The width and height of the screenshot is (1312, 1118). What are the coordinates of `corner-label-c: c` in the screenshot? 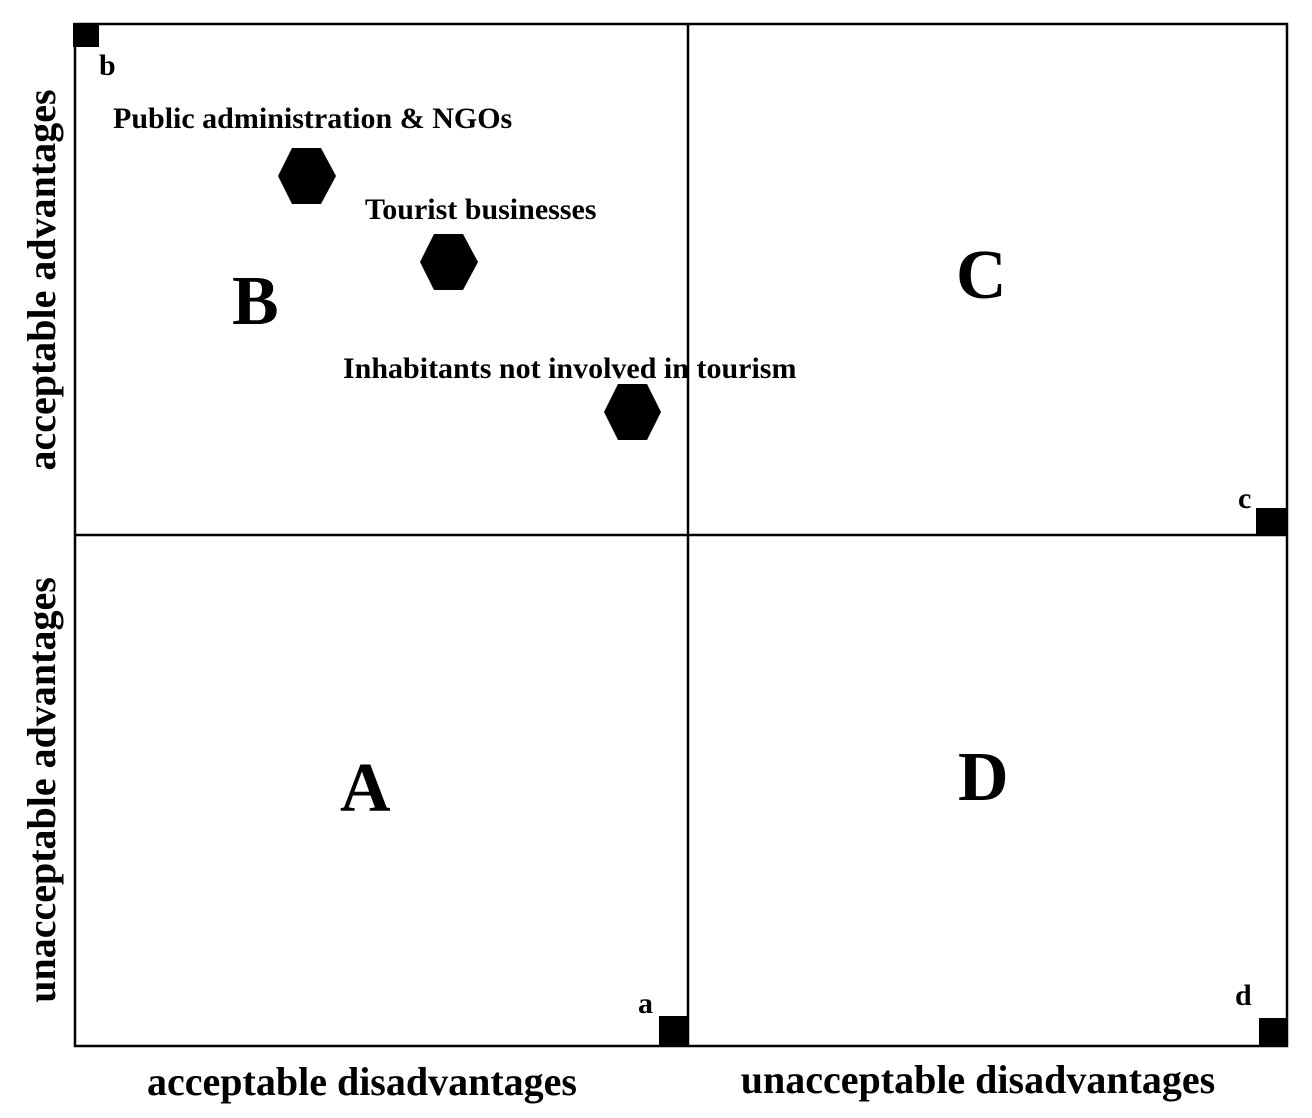 It's located at (1244, 498).